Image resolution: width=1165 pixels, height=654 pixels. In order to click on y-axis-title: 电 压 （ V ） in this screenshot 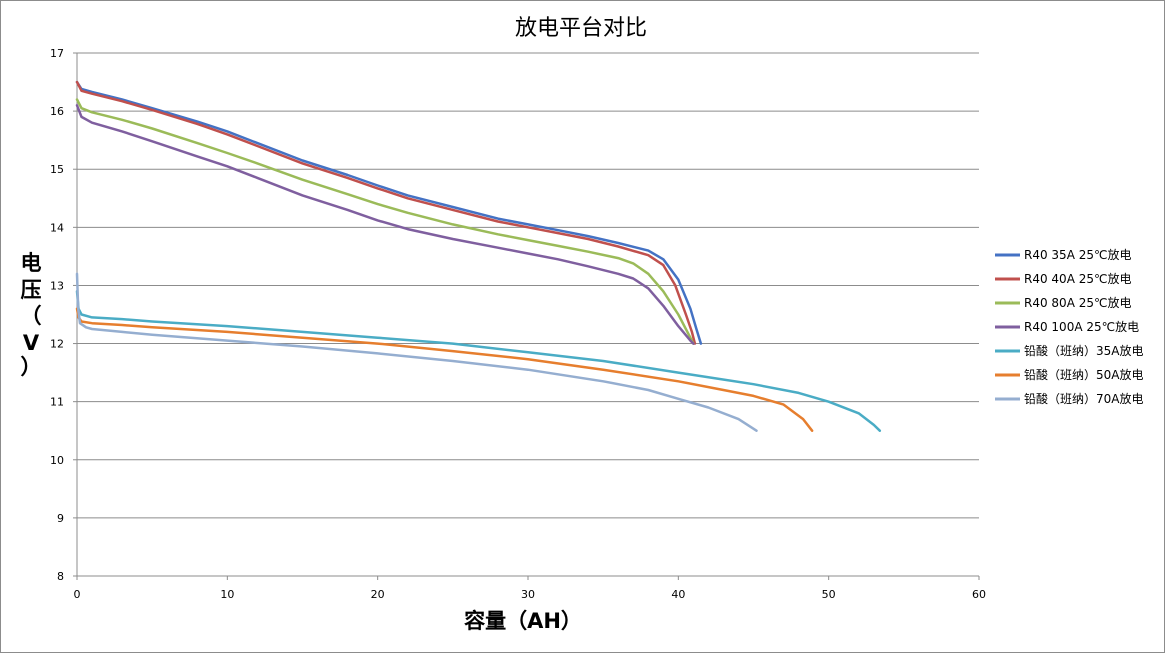, I will do `click(31, 315)`.